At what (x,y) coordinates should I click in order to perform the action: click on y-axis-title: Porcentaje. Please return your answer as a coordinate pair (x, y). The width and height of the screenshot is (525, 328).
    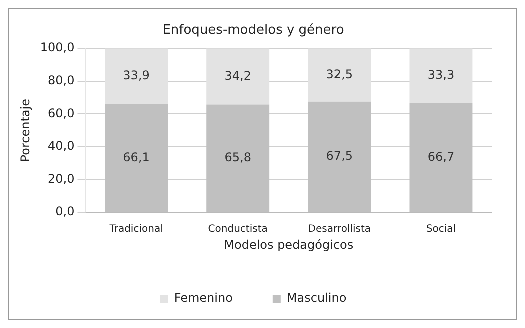
    Looking at the image, I should click on (25, 130).